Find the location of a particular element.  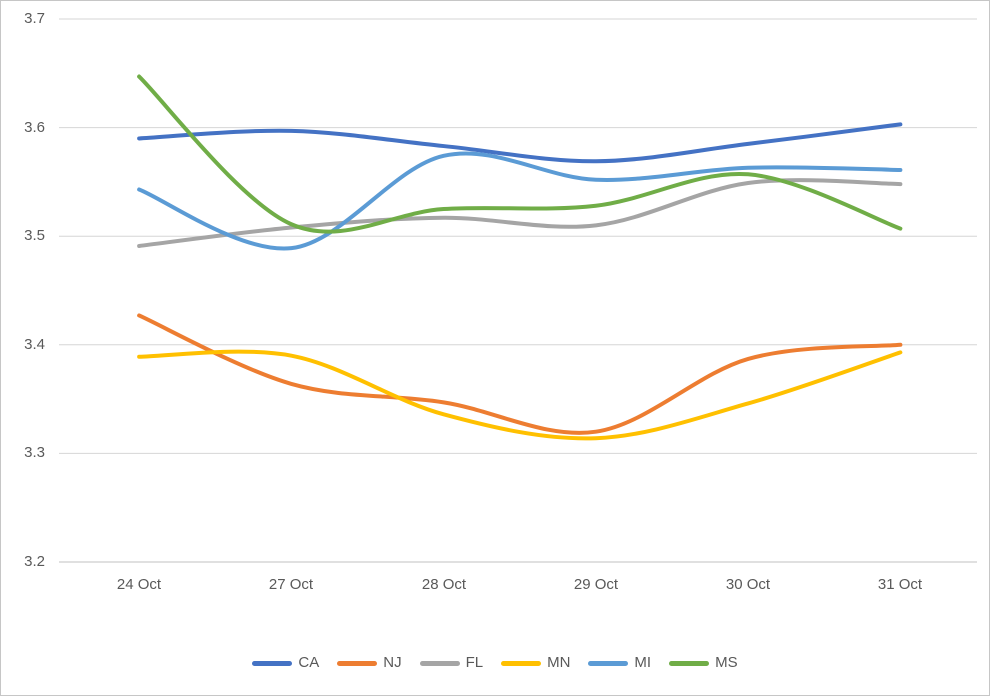

legend-item-mn: MN is located at coordinates (535, 663).